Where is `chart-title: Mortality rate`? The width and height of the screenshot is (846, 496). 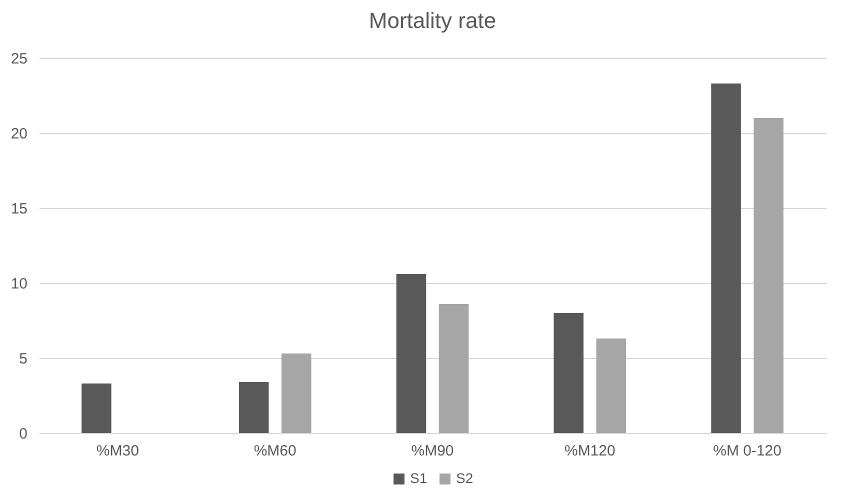 chart-title: Mortality rate is located at coordinates (432, 20).